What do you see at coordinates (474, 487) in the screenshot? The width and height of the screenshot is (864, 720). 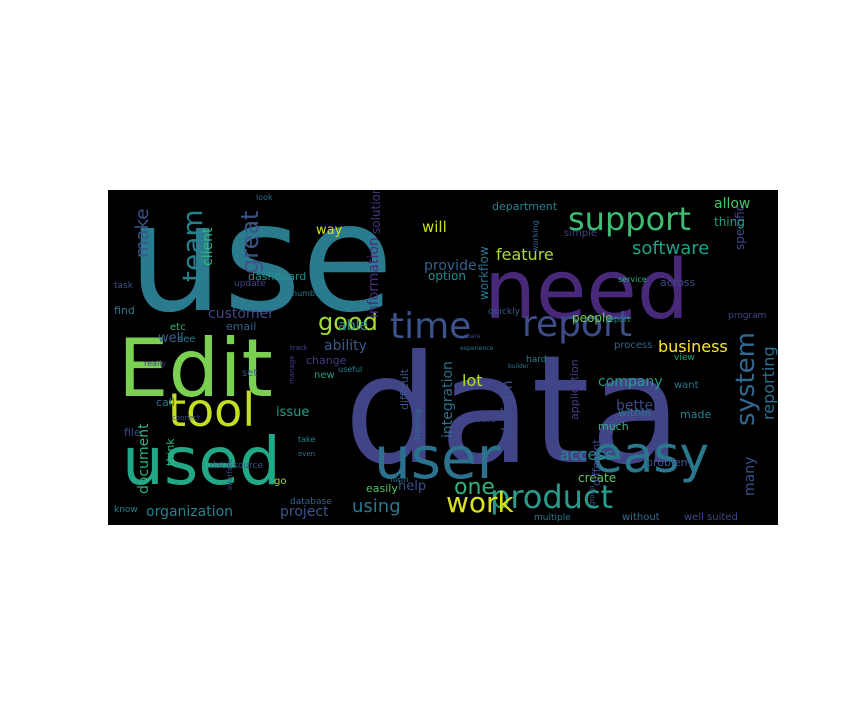 I see `cloud-word-one: one` at bounding box center [474, 487].